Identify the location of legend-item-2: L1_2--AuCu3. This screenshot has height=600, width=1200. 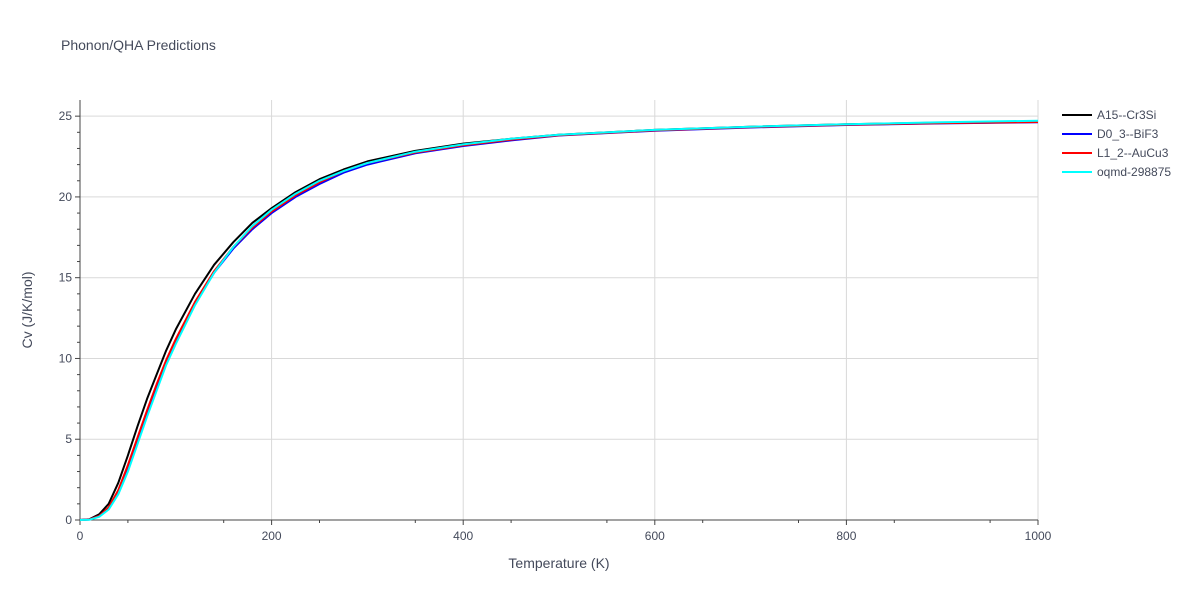
(1115, 153).